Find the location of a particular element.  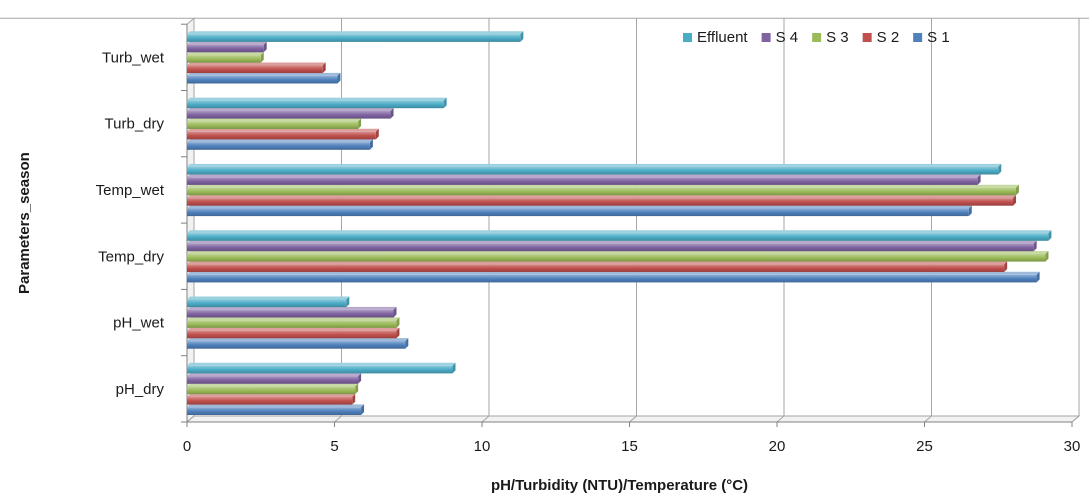

bar-s-2-ph-dry is located at coordinates (271, 399).